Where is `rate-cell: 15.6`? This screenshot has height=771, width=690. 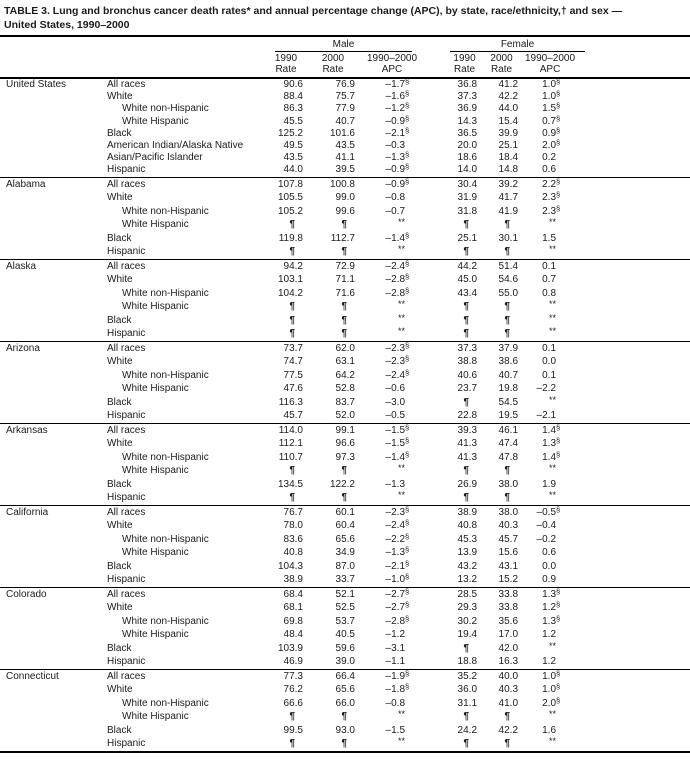 rate-cell: 15.6 is located at coordinates (508, 553).